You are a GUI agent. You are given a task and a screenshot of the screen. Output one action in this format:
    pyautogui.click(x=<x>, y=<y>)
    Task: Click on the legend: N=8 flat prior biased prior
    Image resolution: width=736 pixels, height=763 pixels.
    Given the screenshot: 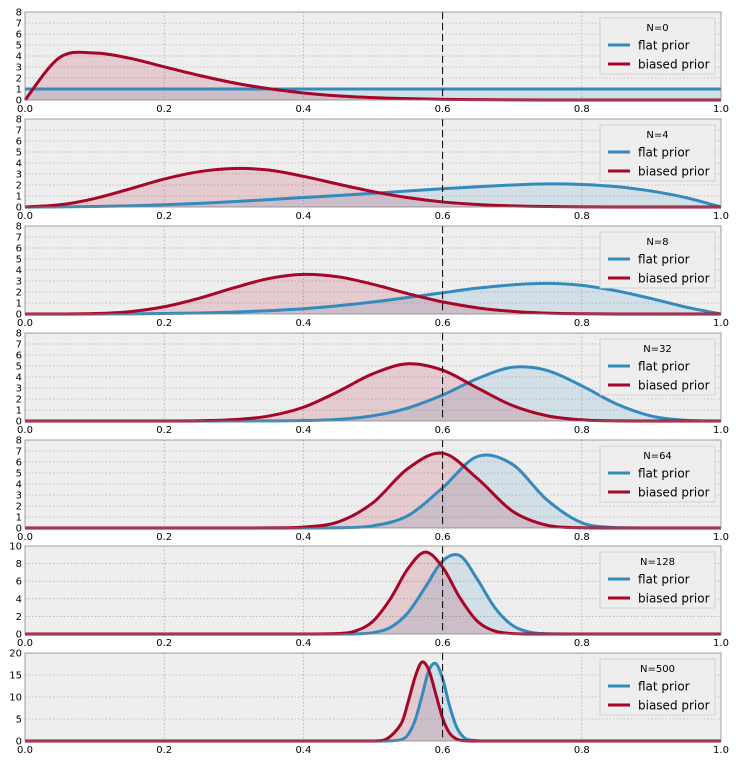 What is the action you would take?
    pyautogui.click(x=657, y=260)
    